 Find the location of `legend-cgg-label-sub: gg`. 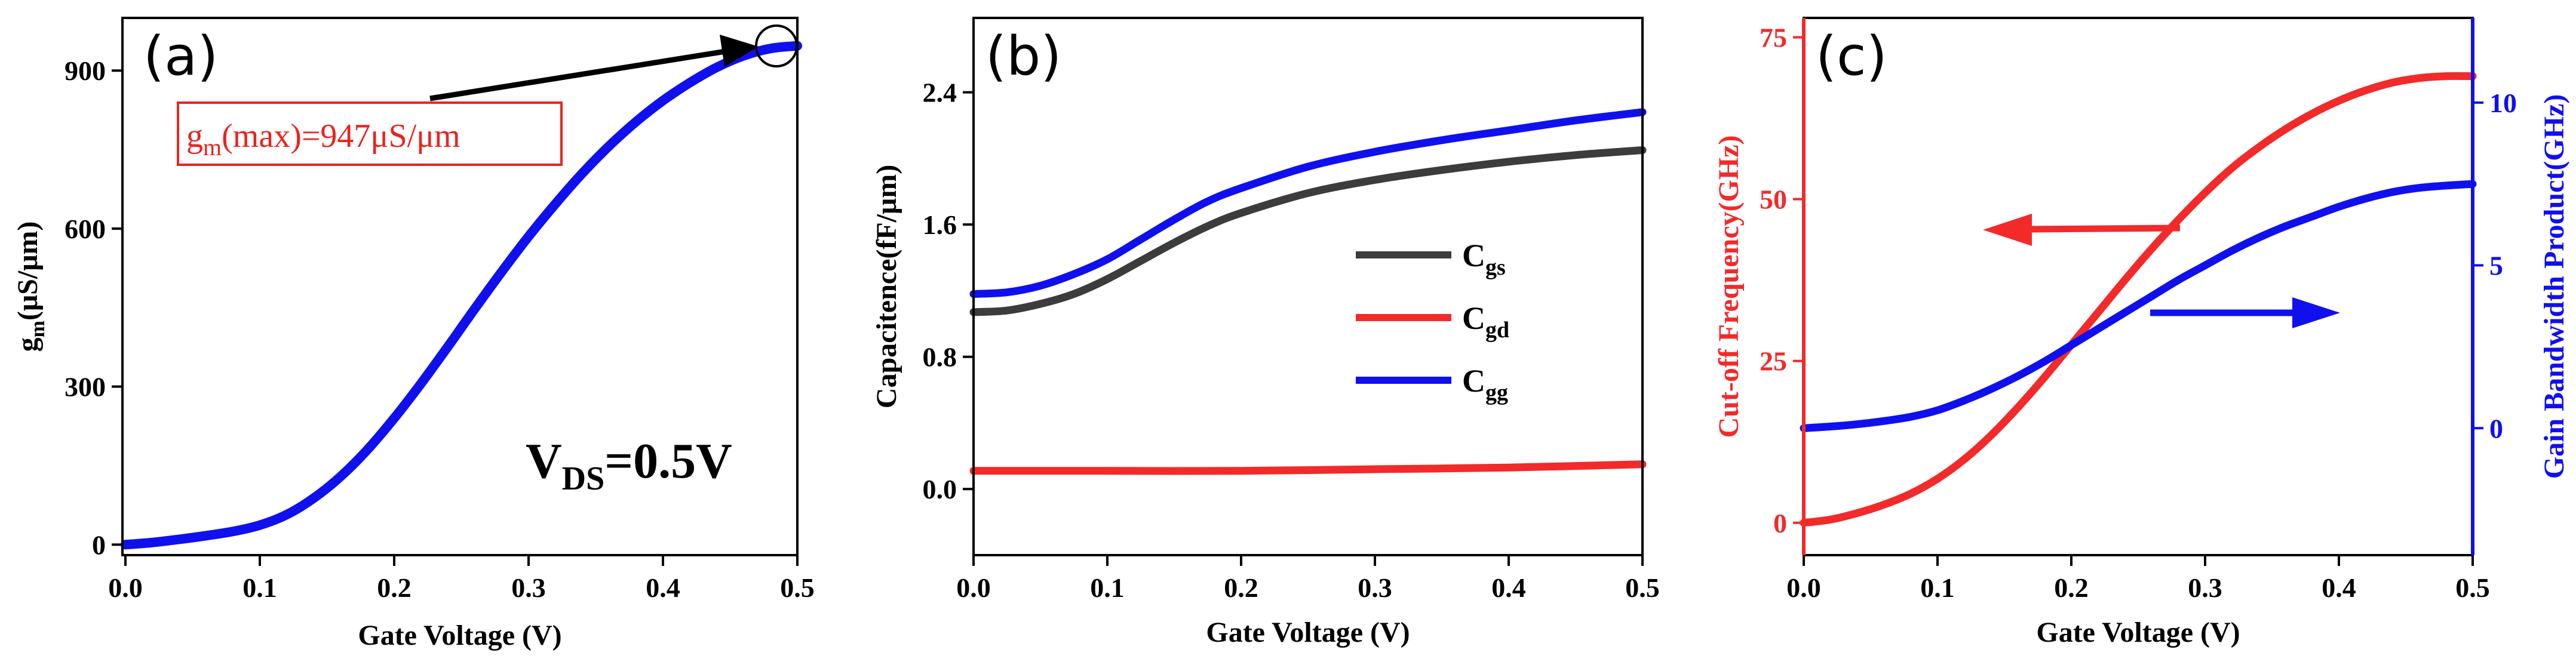

legend-cgg-label-sub: gg is located at coordinates (1496, 393).